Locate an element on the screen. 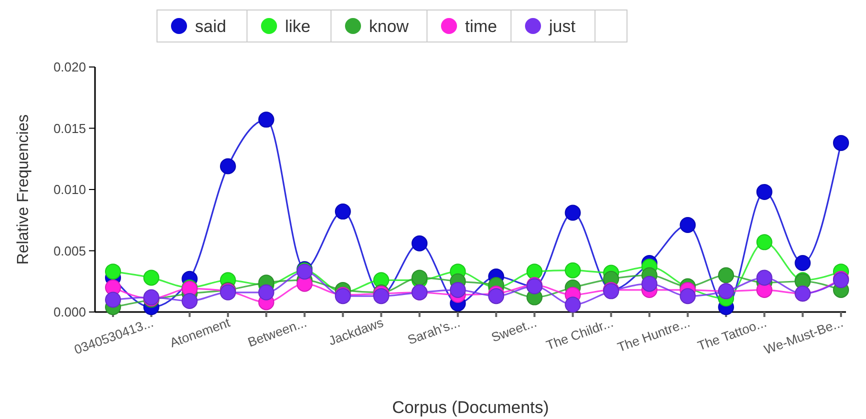 This screenshot has height=419, width=866. legend-label: time is located at coordinates (481, 26).